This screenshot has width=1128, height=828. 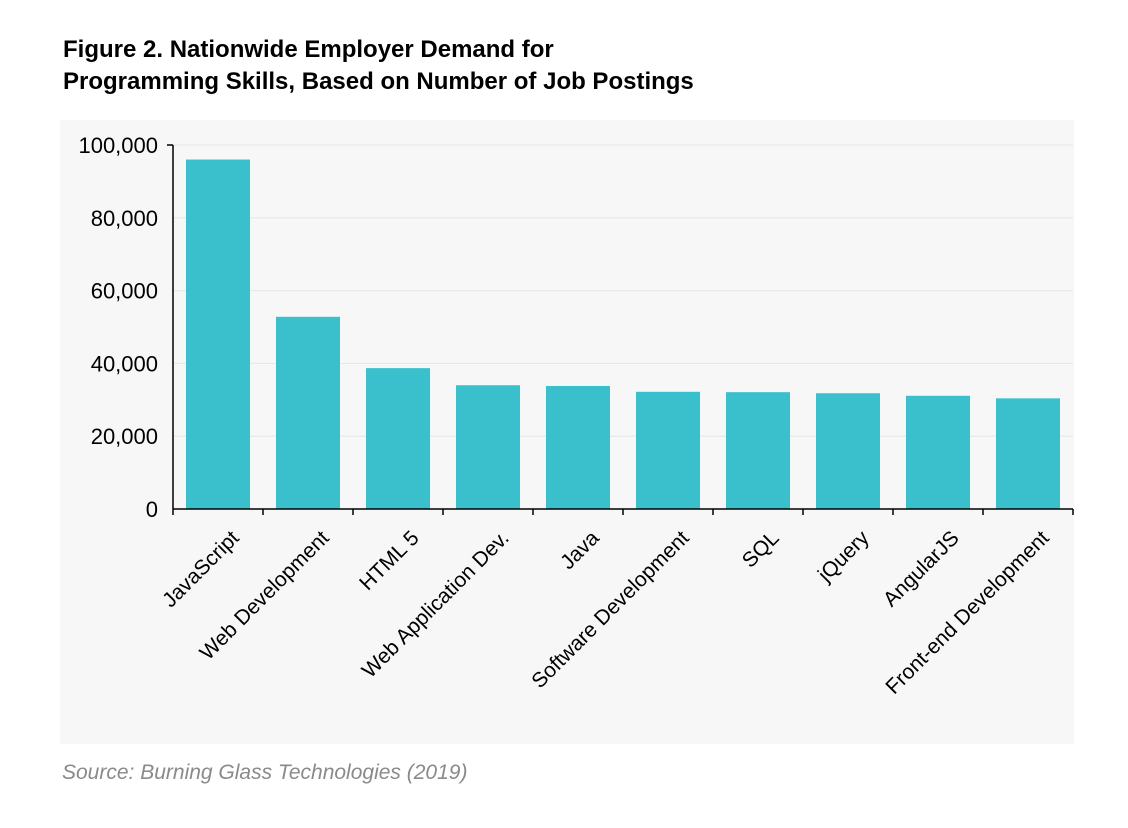 I want to click on y-tick-label: 0, so click(x=152, y=509).